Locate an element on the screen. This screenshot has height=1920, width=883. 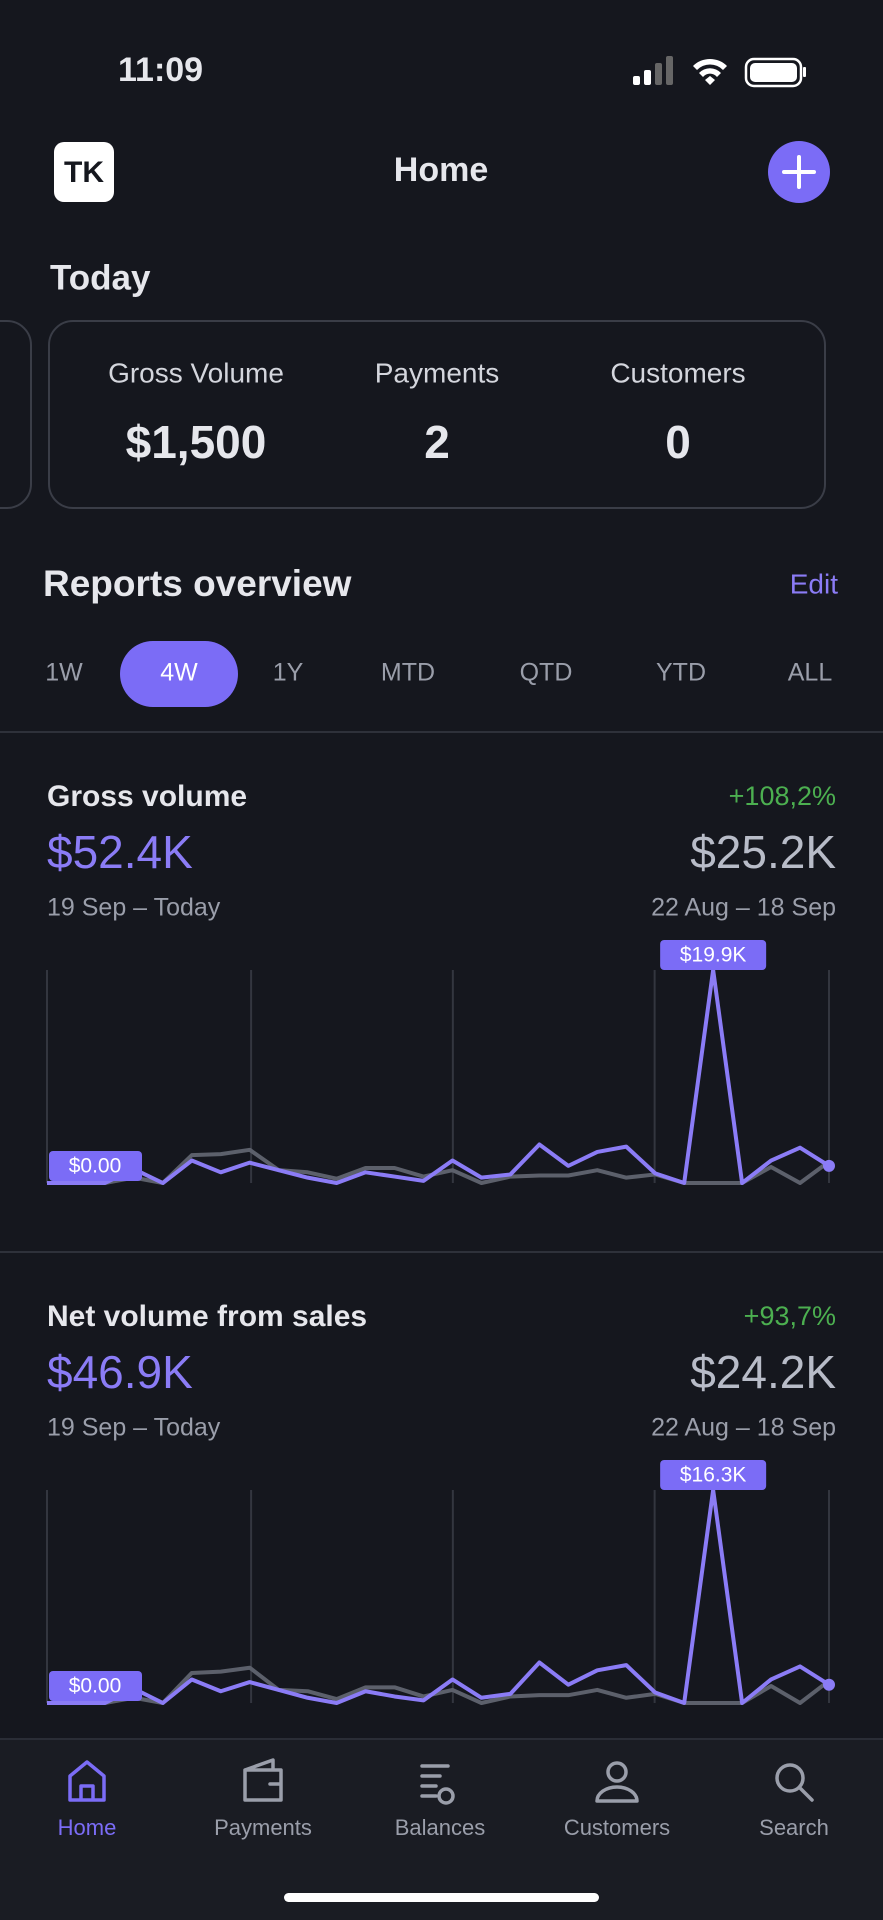
previous-value: $25.2K is located at coordinates (763, 852).